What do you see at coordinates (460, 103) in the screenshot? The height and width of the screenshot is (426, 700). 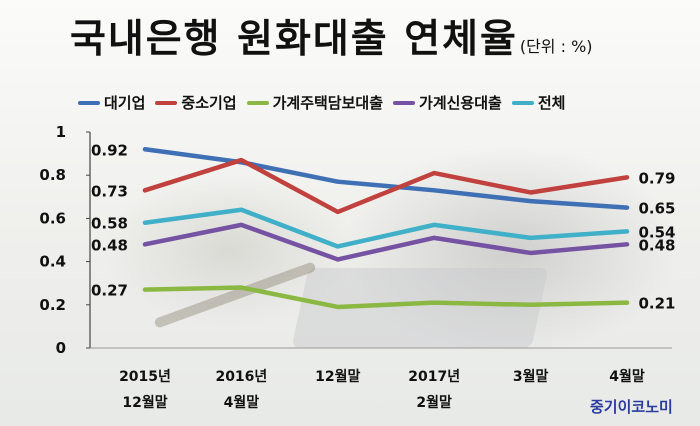 I see `legend-label: 가계신용대출` at bounding box center [460, 103].